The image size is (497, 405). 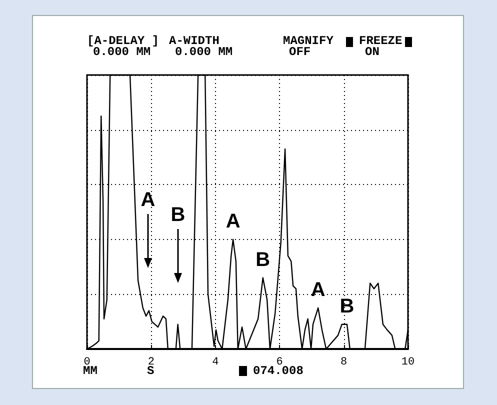 What do you see at coordinates (150, 371) in the screenshot?
I see `text: S` at bounding box center [150, 371].